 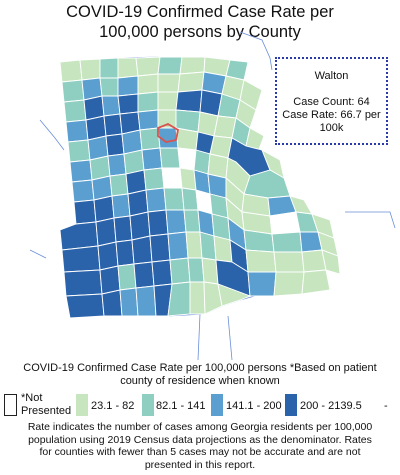 I want to click on legend-label-bin-4: 200 - 2139.5, so click(x=331, y=406).